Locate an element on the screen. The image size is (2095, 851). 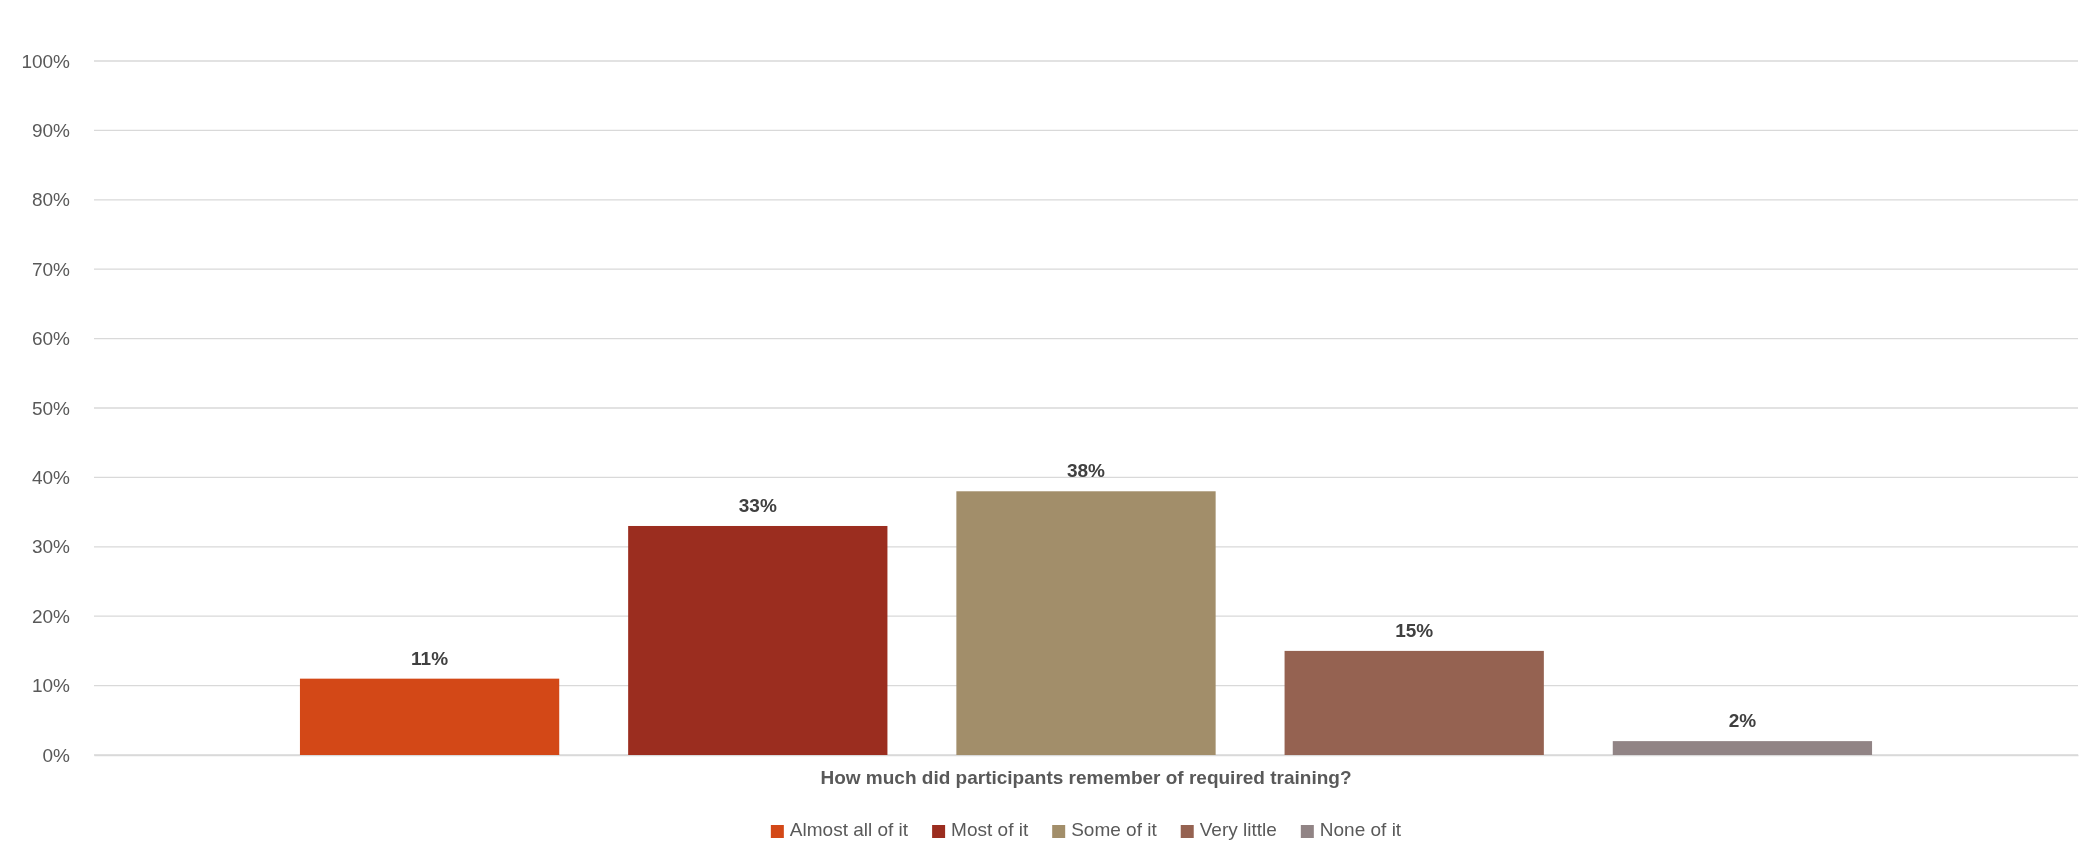
data-label: 15% is located at coordinates (1414, 630).